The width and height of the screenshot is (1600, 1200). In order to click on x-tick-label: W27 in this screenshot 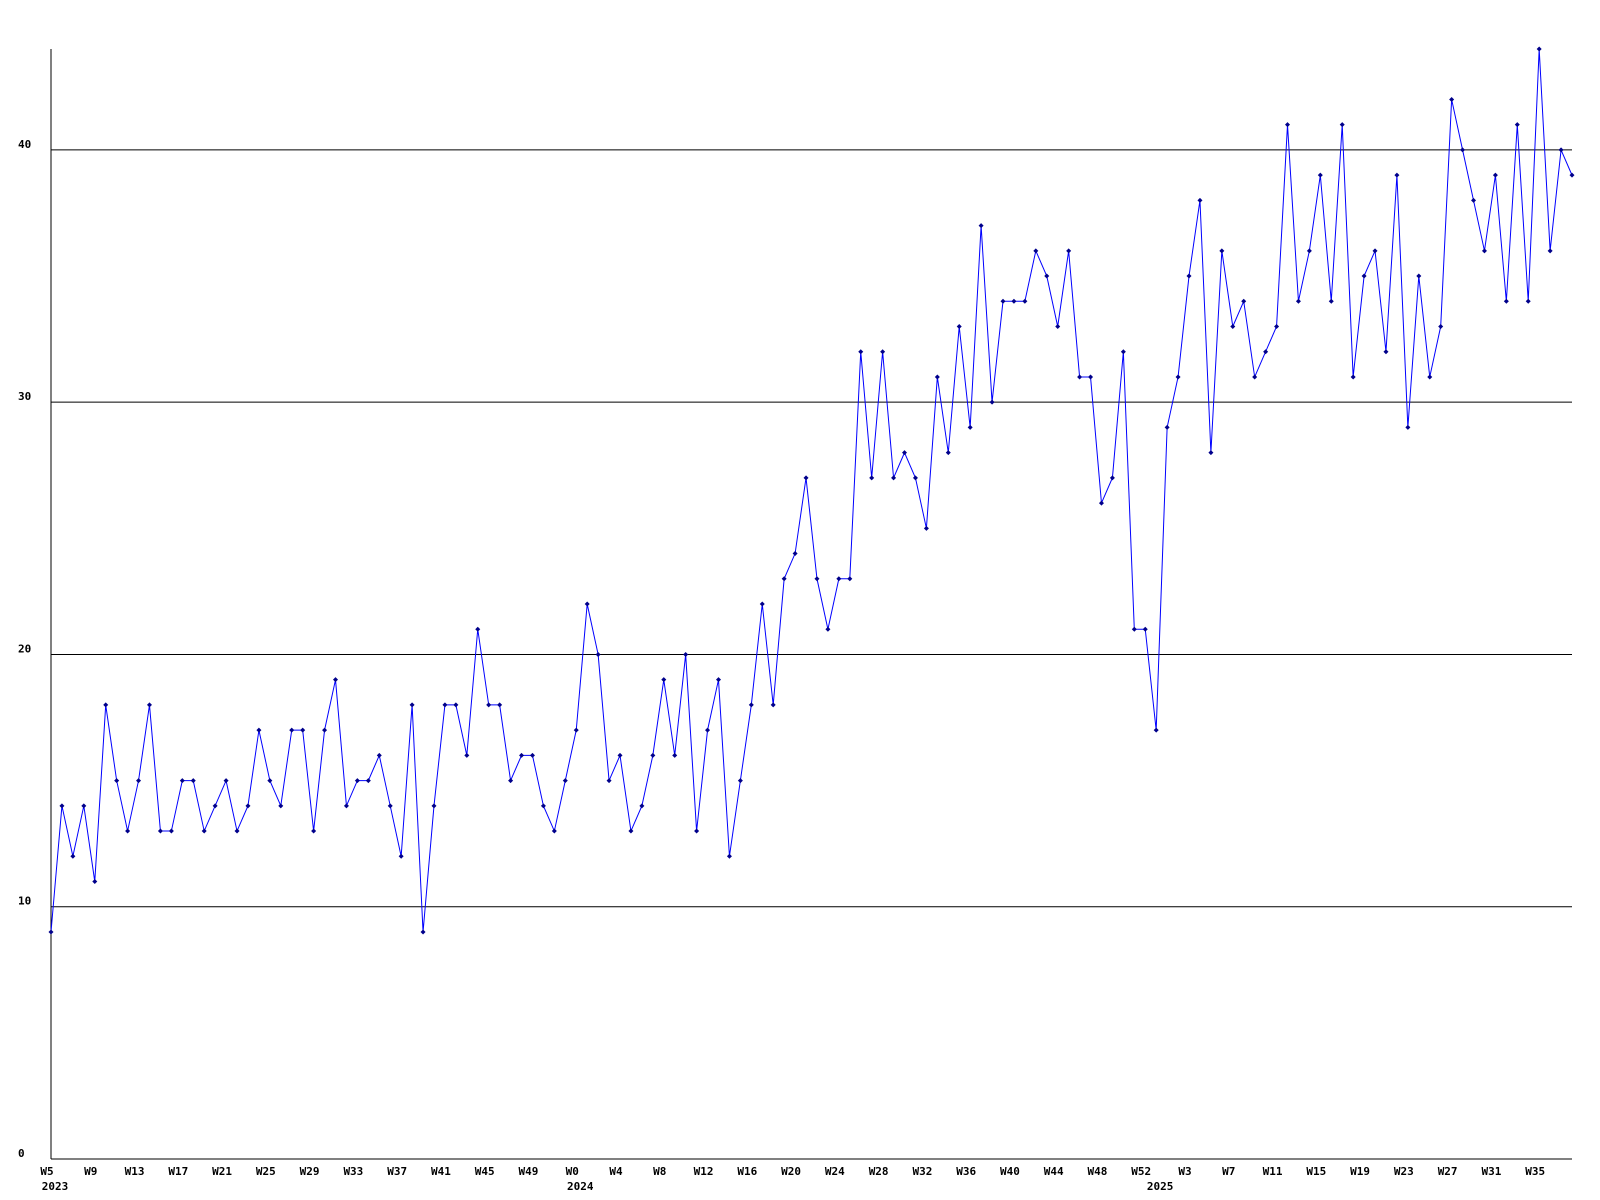, I will do `click(1448, 1171)`.